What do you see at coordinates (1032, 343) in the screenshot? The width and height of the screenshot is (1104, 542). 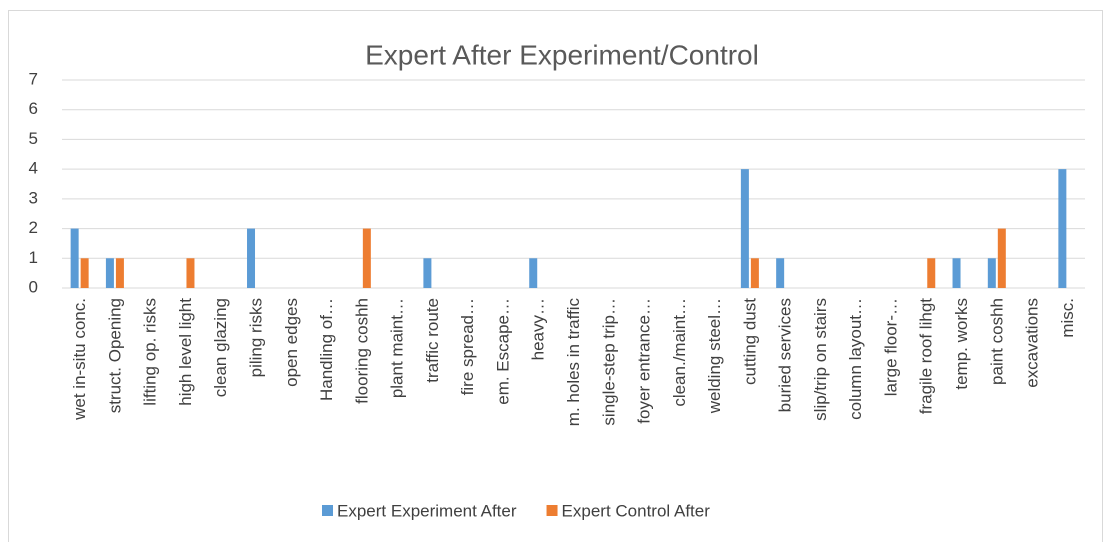 I see `x-tick-label: excavations` at bounding box center [1032, 343].